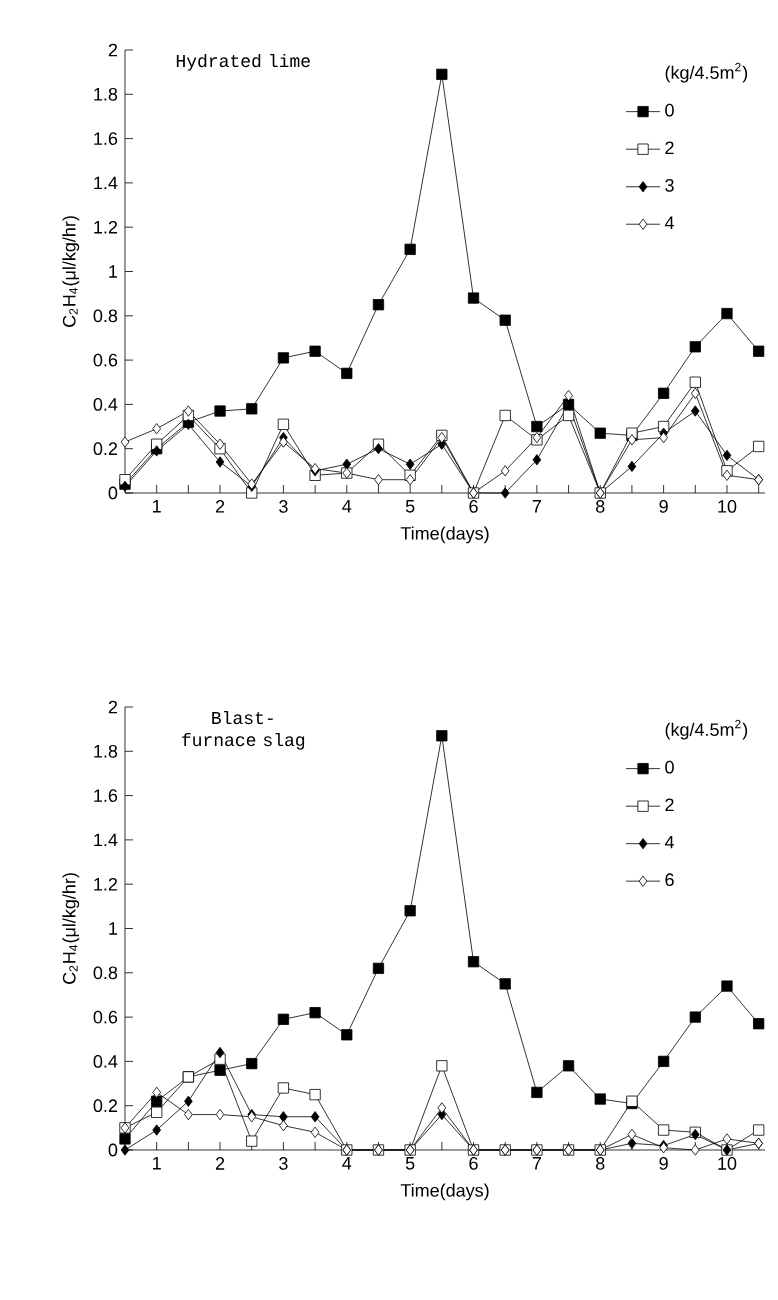 This screenshot has height=1300, width=778. What do you see at coordinates (243, 730) in the screenshot?
I see `text: Blast-furnace slag` at bounding box center [243, 730].